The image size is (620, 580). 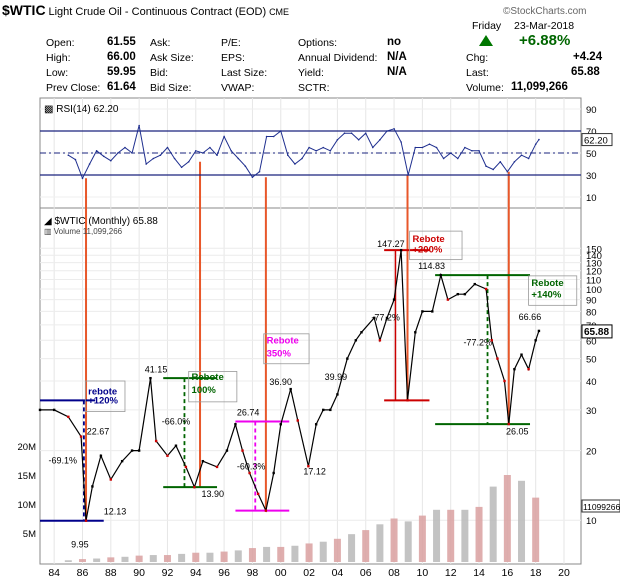 I want to click on price-tick-label: 30, so click(x=591, y=411).